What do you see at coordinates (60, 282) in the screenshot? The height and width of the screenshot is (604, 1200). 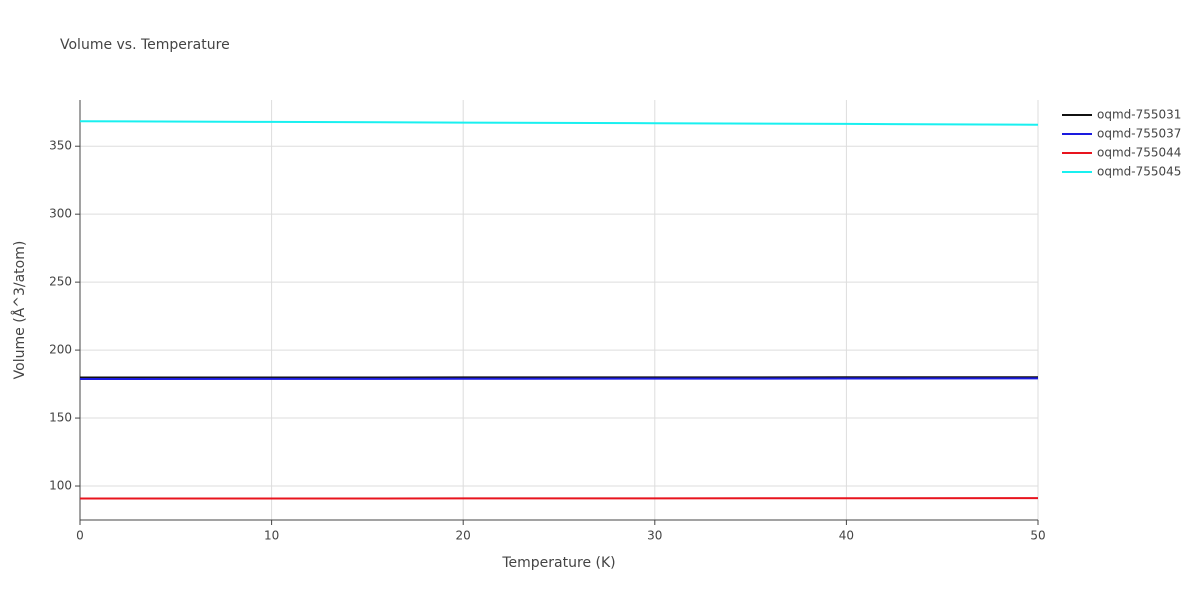 I see `y-tick-label: 250` at bounding box center [60, 282].